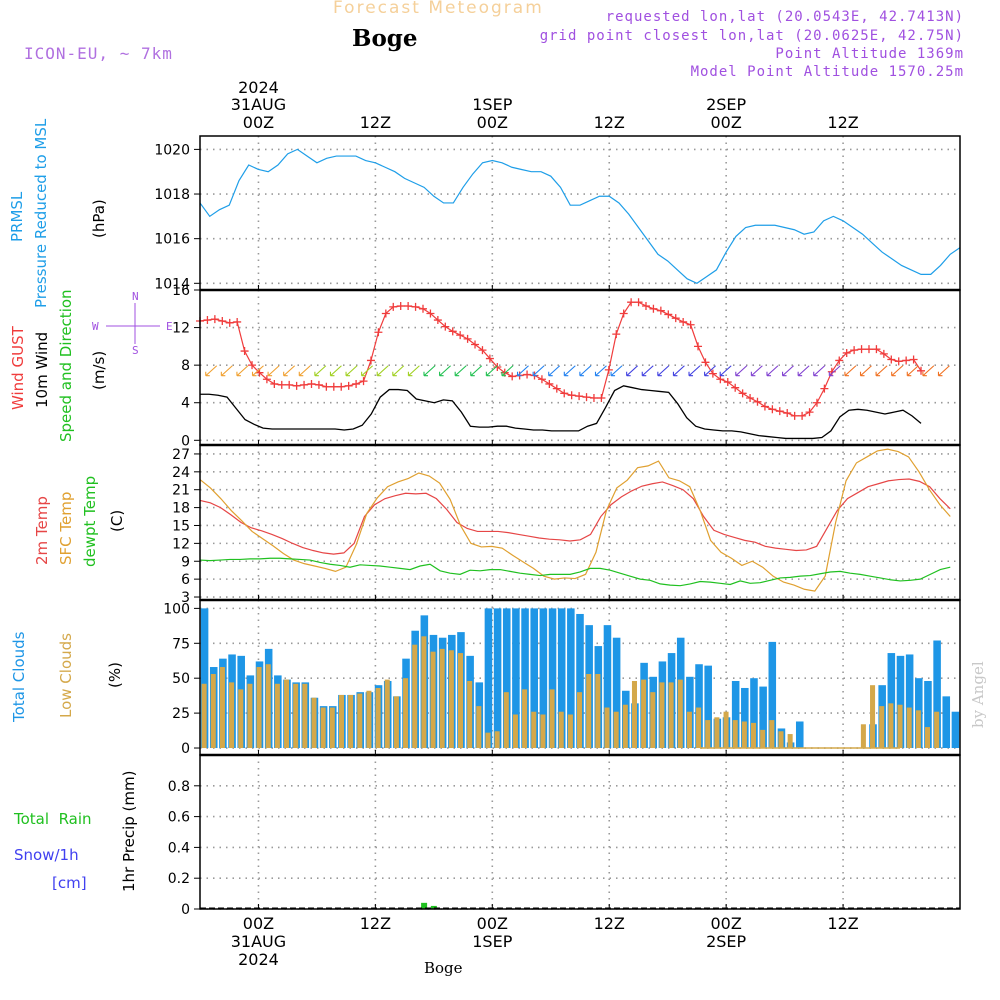  What do you see at coordinates (98, 53) in the screenshot?
I see `model-label: ICON-EU, ~ 7km` at bounding box center [98, 53].